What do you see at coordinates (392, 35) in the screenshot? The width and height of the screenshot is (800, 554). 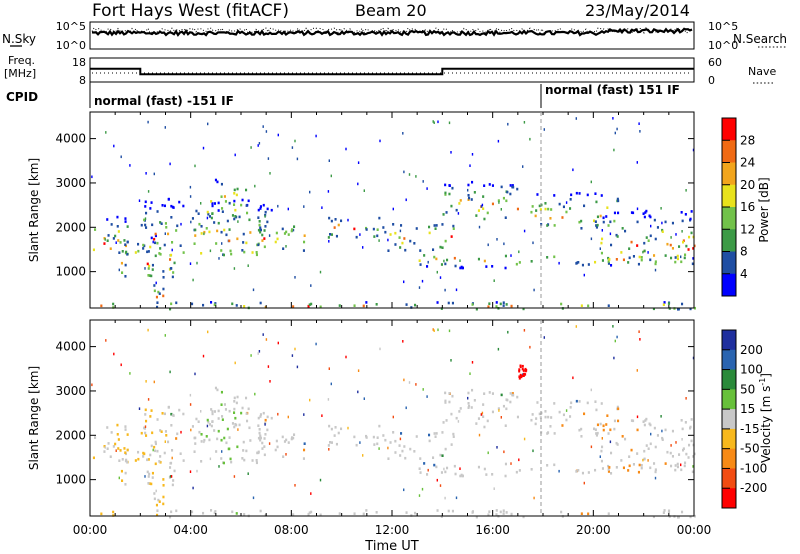 I see `noise-frame` at bounding box center [392, 35].